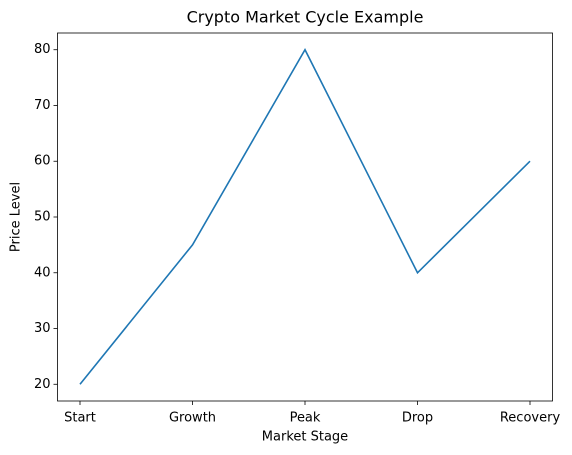 The width and height of the screenshot is (572, 455). I want to click on y-tick-label: 70, so click(42, 105).